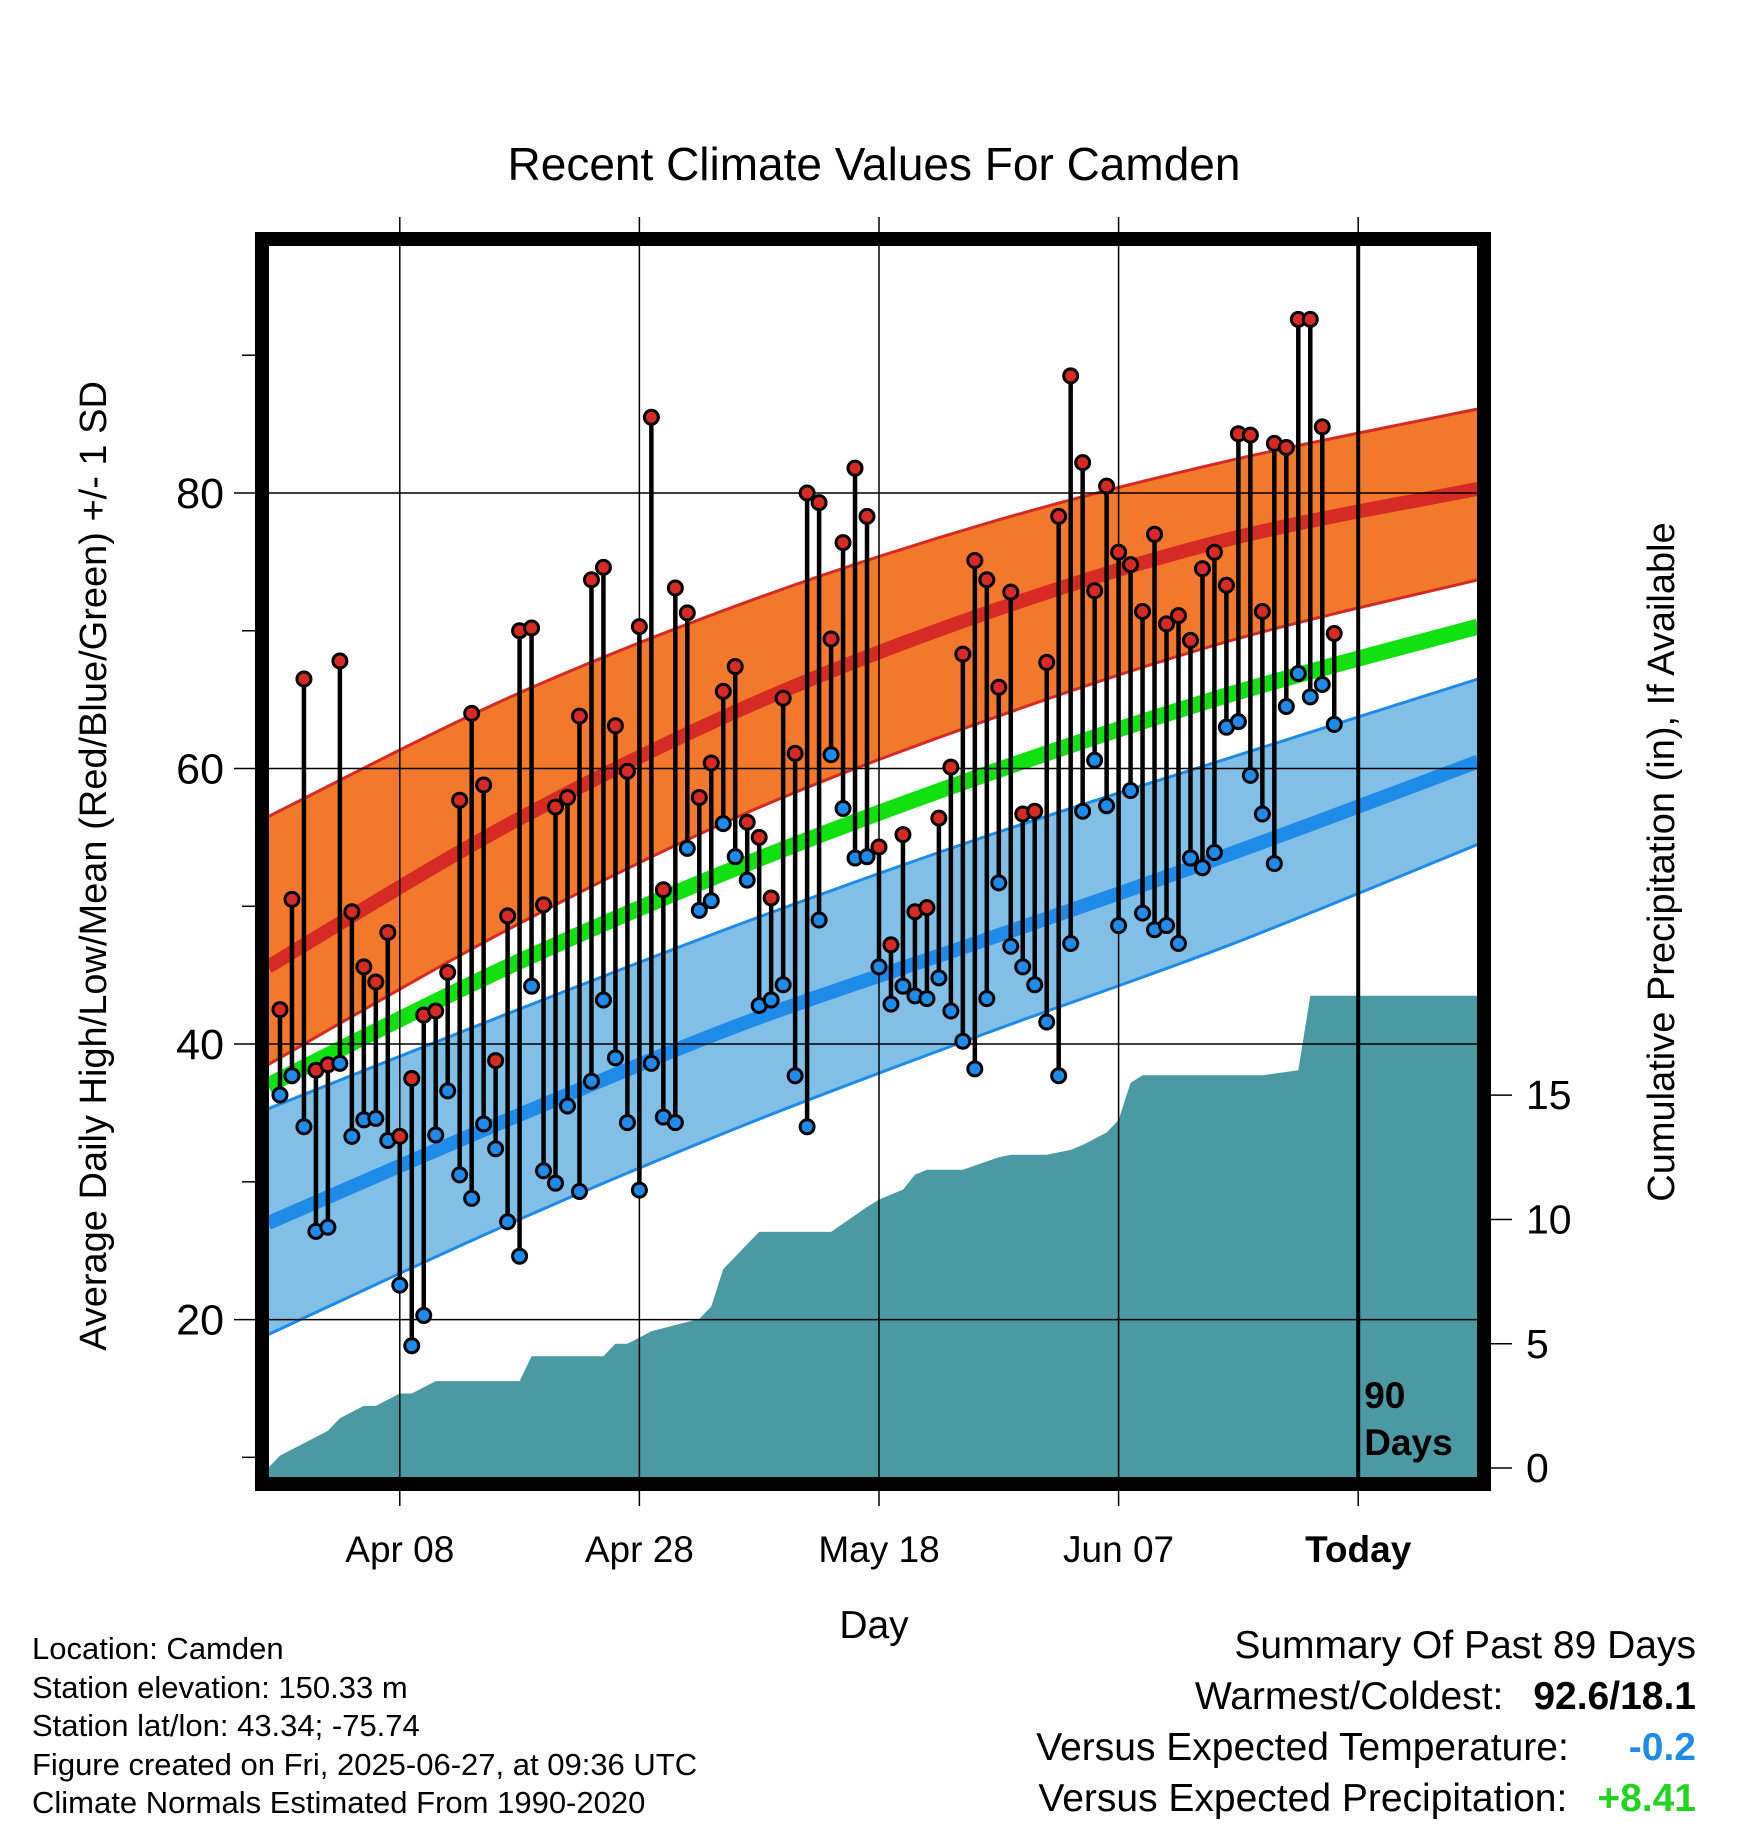  I want to click on warmest-coldest-value: 92.6/18.1, so click(1614, 1696).